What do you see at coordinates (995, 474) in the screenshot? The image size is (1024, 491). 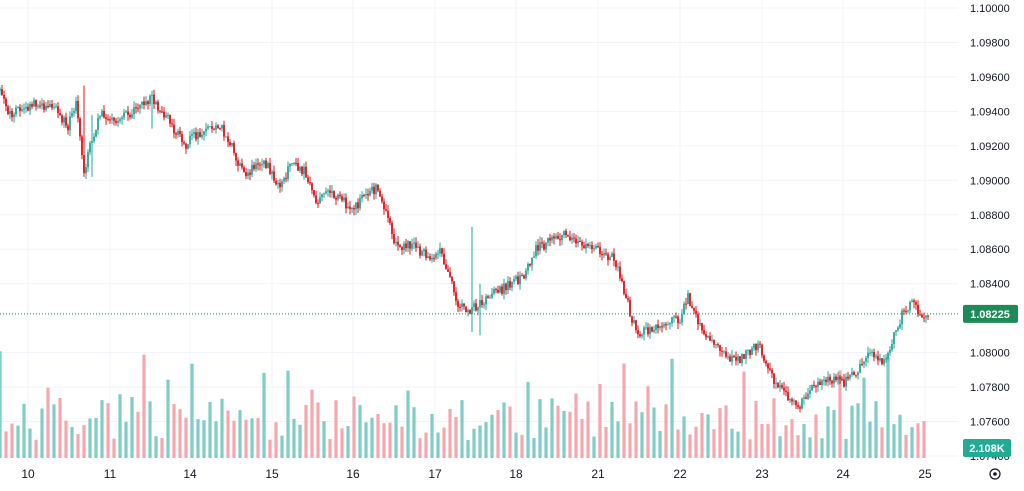 I see `settings-button` at bounding box center [995, 474].